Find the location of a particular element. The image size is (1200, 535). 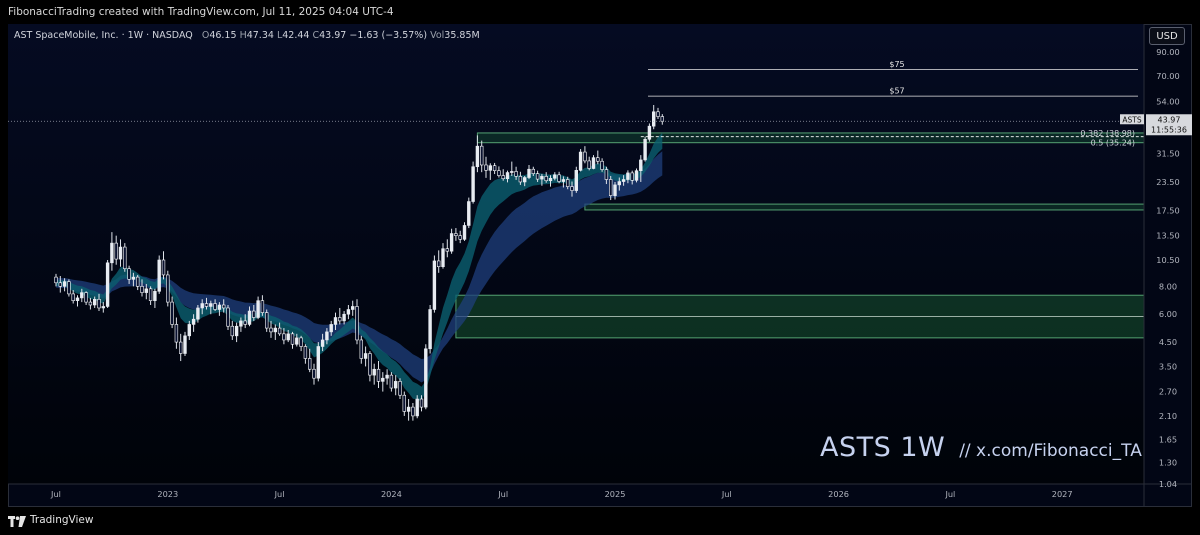

symbol-price-tag is located at coordinates (1132, 119).